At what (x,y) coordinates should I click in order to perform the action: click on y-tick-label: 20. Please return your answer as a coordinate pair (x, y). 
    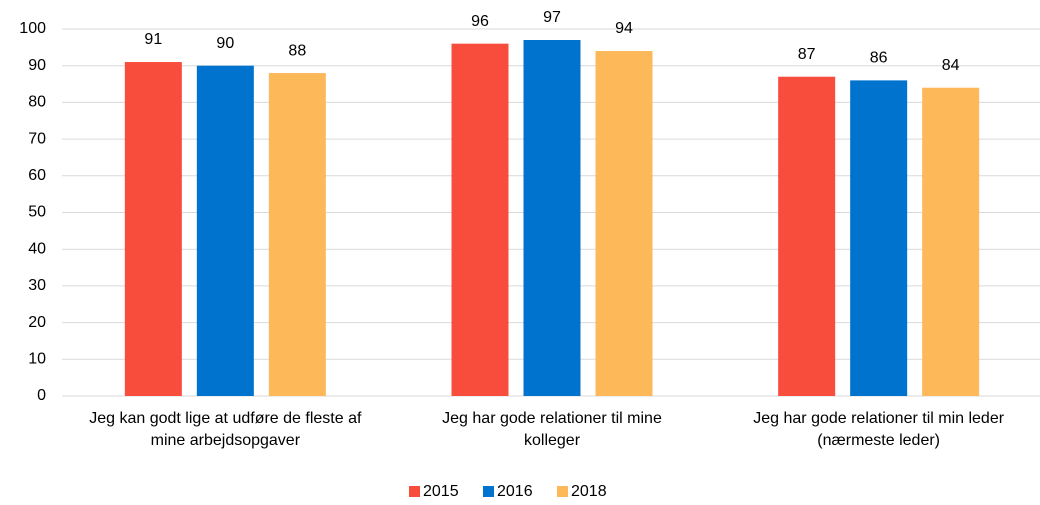
    Looking at the image, I should click on (37, 322).